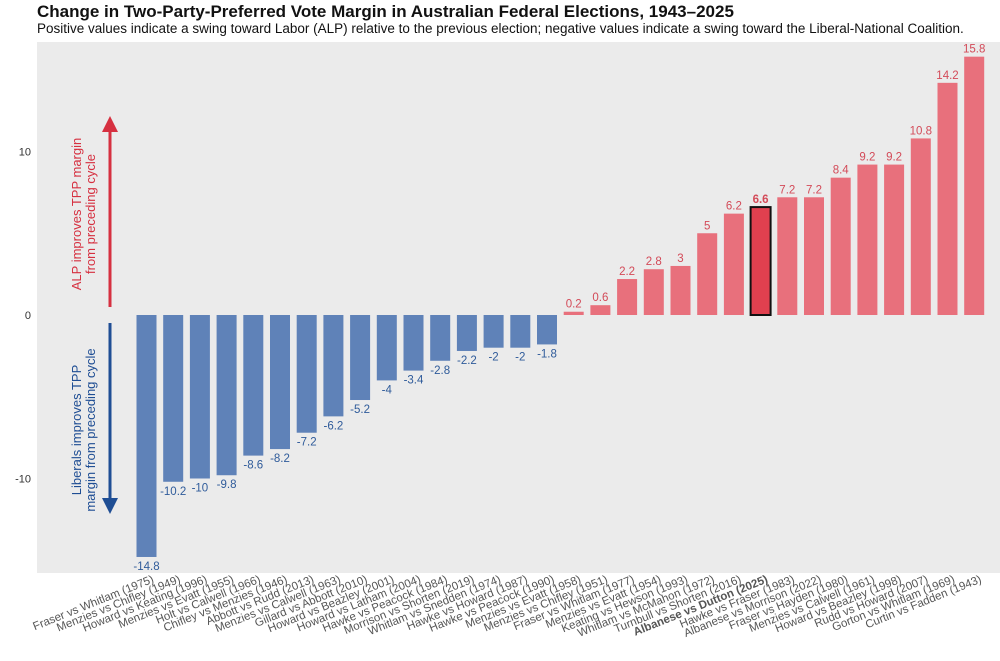  I want to click on value-label: 15.8, so click(974, 50).